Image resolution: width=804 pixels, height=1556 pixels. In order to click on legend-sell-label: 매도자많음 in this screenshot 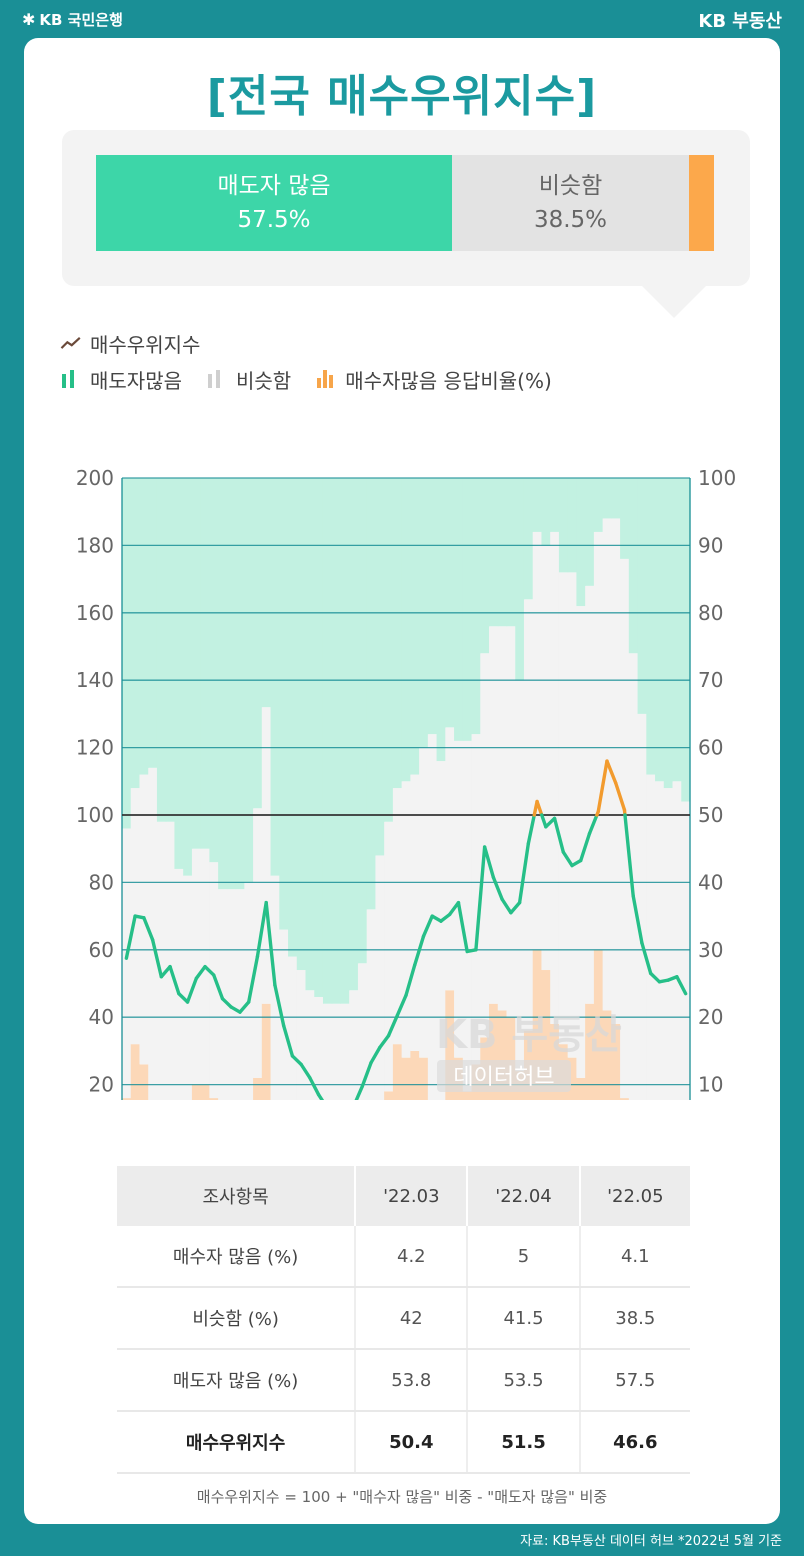, I will do `click(136, 380)`.